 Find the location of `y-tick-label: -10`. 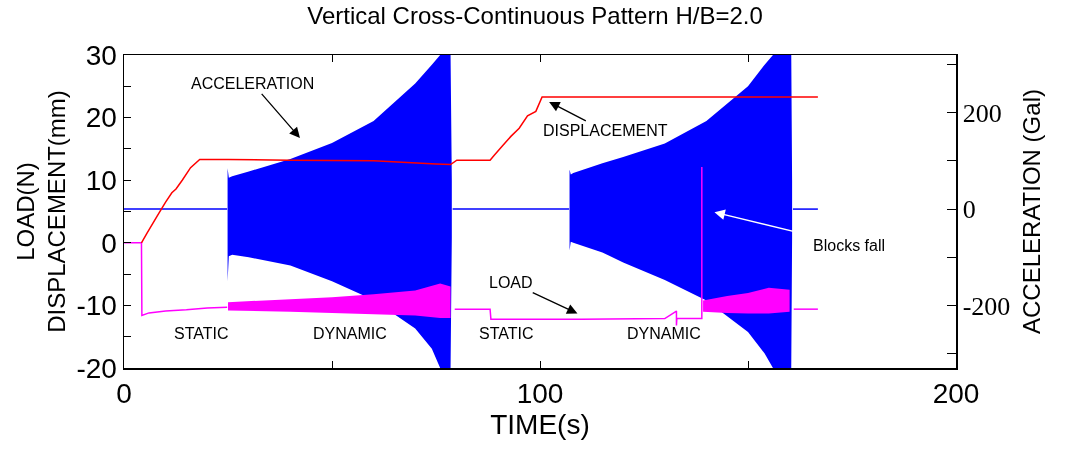

y-tick-label: -10 is located at coordinates (96, 306).